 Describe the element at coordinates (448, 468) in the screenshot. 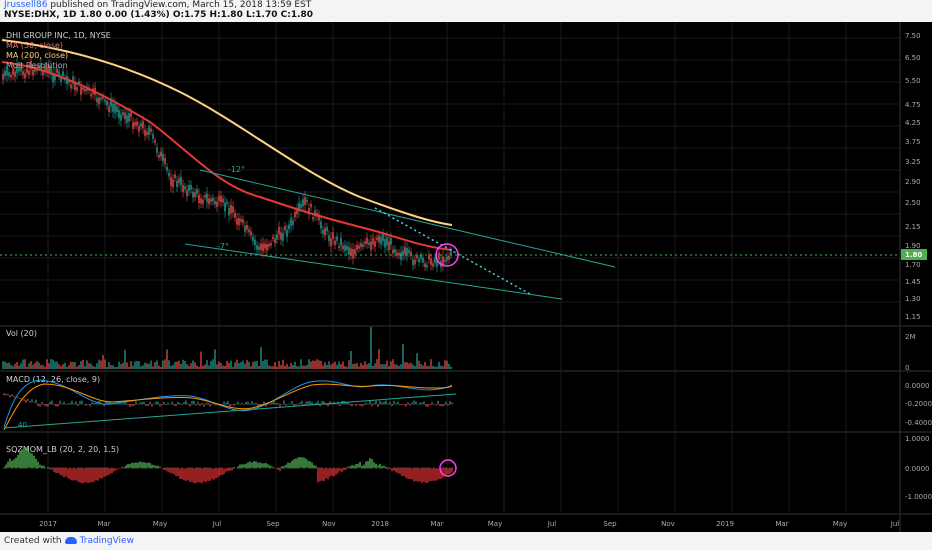

I see `sqzmom-highlight-circle` at that location.